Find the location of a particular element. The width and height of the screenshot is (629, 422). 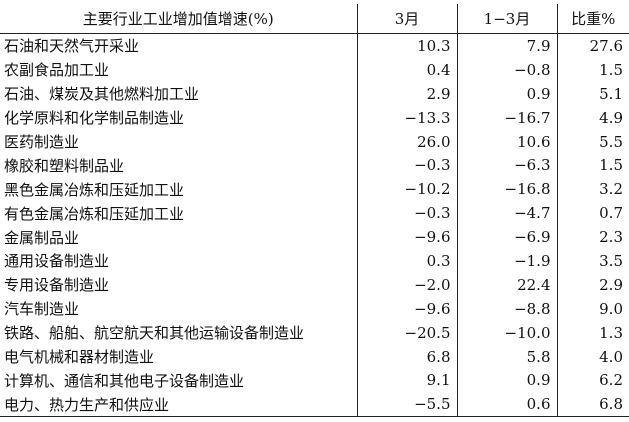

row-march: 6.8 is located at coordinates (406, 356).